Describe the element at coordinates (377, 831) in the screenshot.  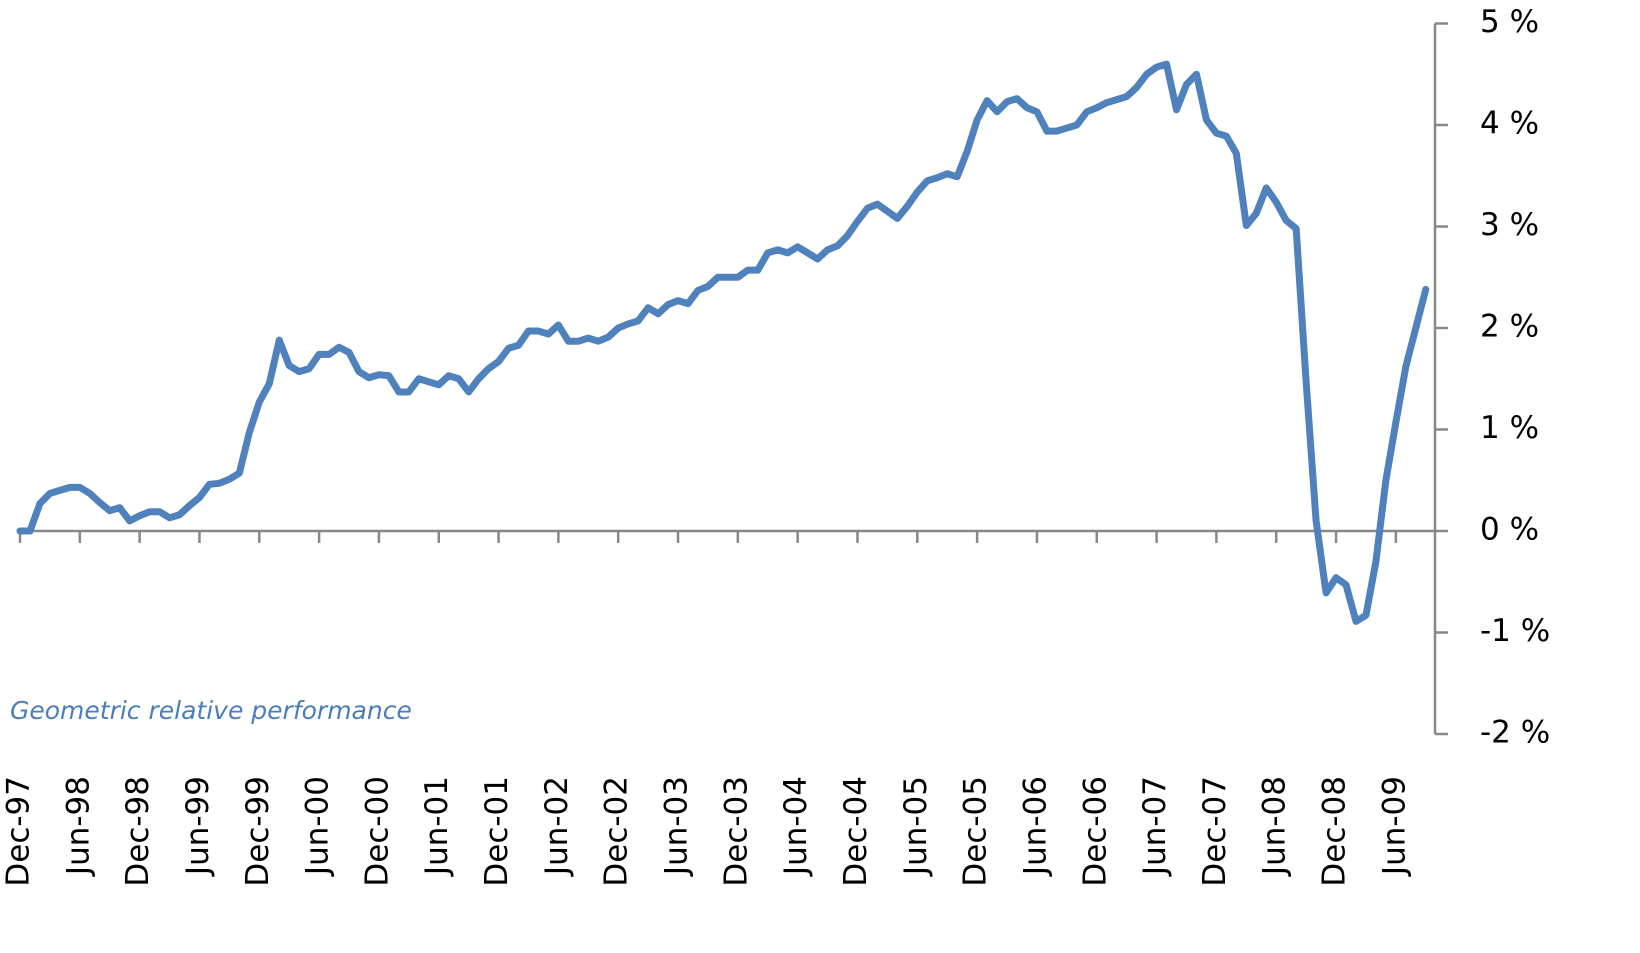
I see `x-tick-label: Dec-00` at that location.